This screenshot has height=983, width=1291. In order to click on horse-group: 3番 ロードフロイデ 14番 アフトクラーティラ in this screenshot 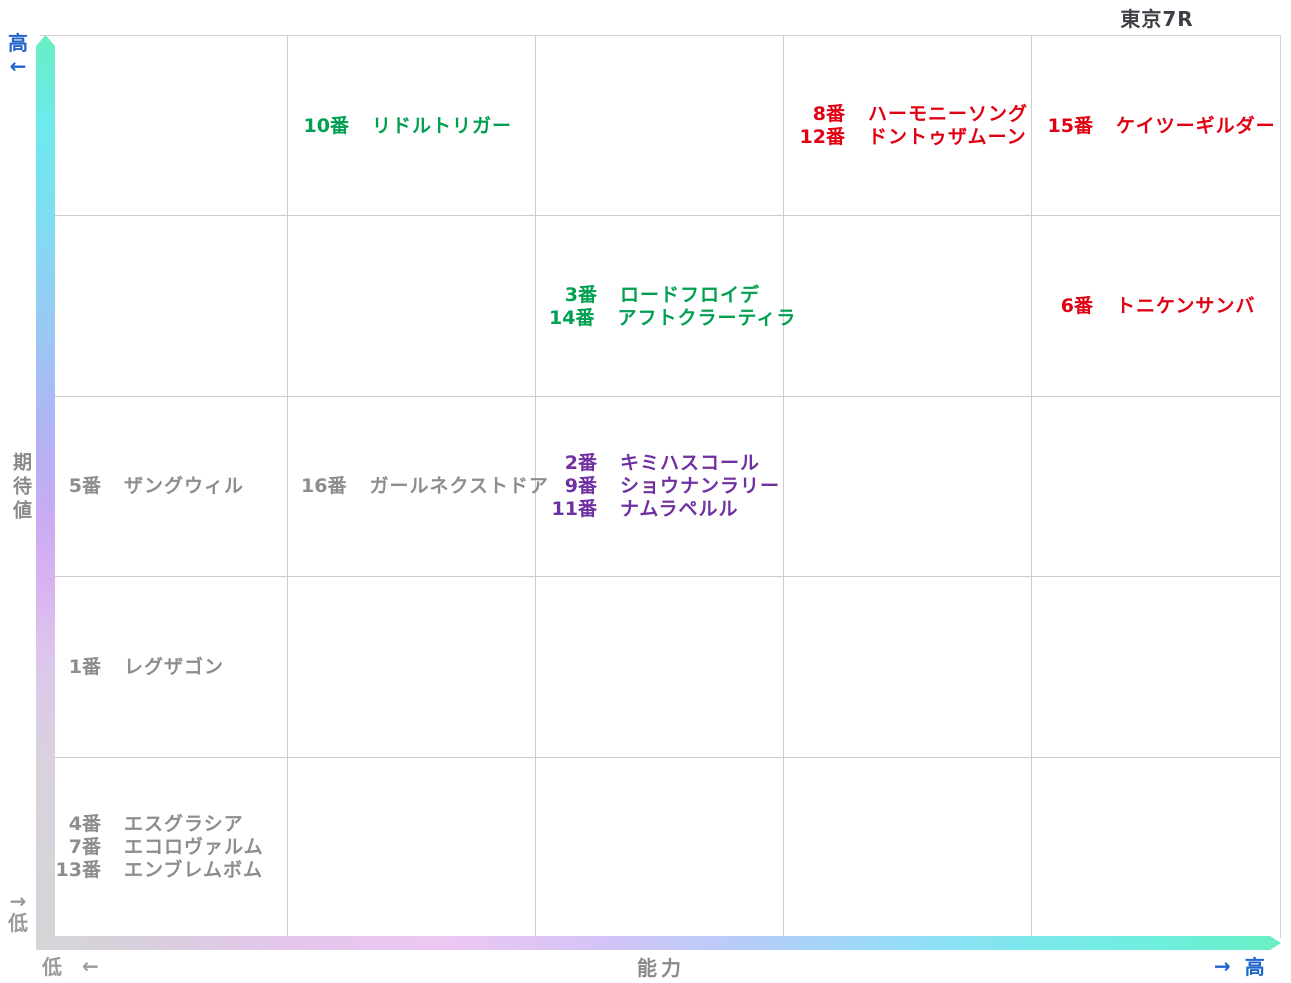, I will do `click(665, 306)`.